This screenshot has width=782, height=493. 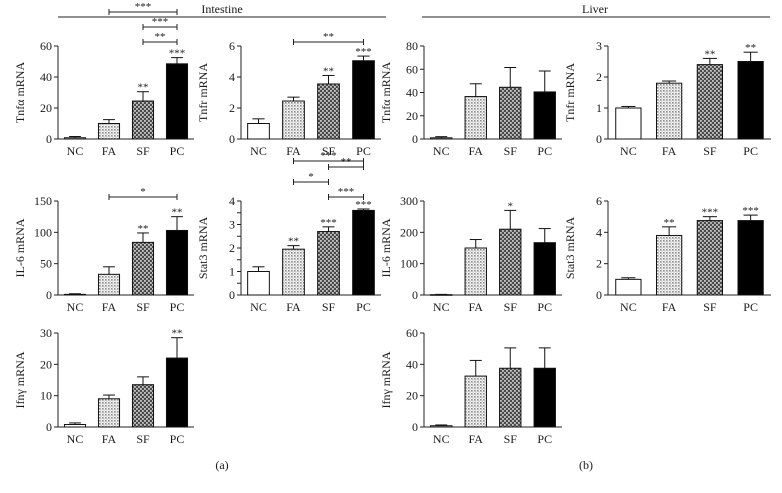 What do you see at coordinates (750, 211) in the screenshot?
I see `significance-pc: ***` at bounding box center [750, 211].